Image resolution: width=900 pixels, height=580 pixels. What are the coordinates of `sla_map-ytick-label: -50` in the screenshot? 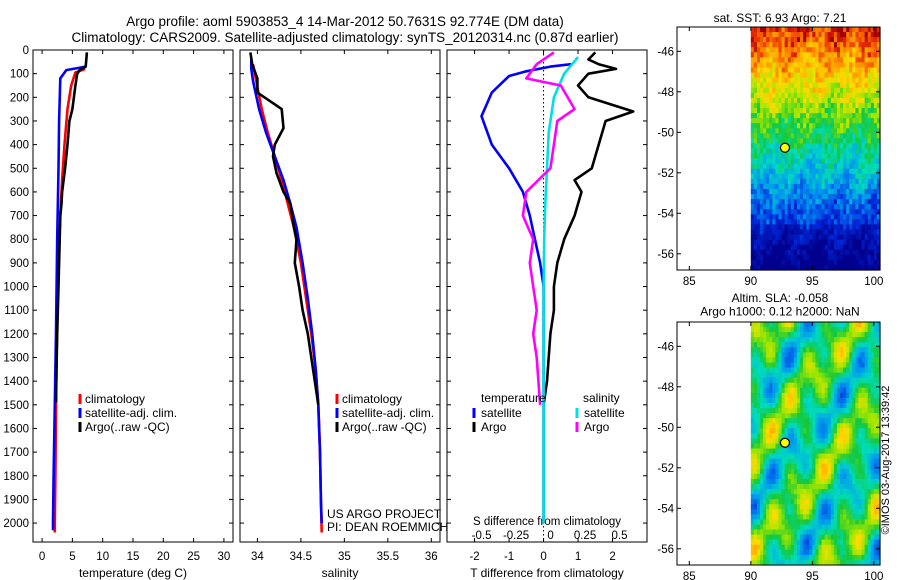 It's located at (665, 428).